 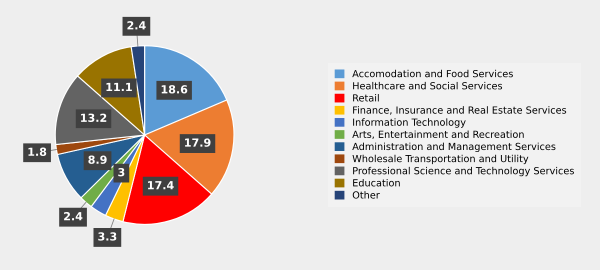 I want to click on legend-label: Information Technology, so click(x=409, y=123).